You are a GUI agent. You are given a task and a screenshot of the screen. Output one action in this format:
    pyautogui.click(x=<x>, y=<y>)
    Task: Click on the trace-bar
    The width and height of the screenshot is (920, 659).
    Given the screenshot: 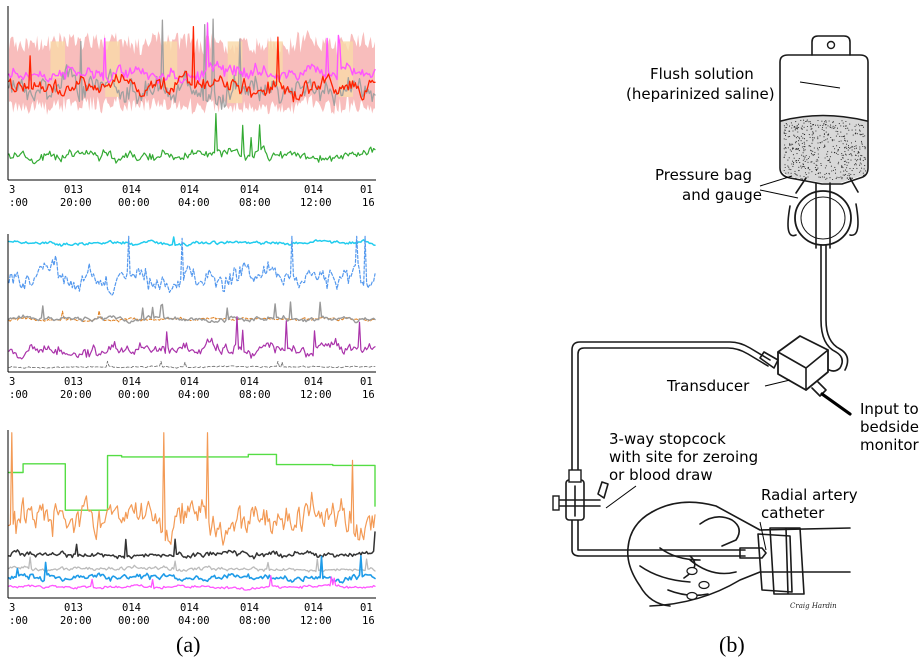 What is the action you would take?
    pyautogui.click(x=275, y=64)
    